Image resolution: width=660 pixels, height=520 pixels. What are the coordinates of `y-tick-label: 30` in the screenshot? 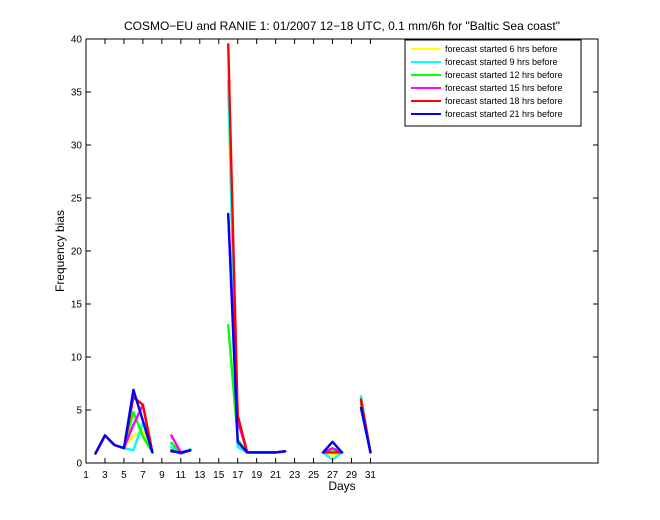 It's located at (77, 146).